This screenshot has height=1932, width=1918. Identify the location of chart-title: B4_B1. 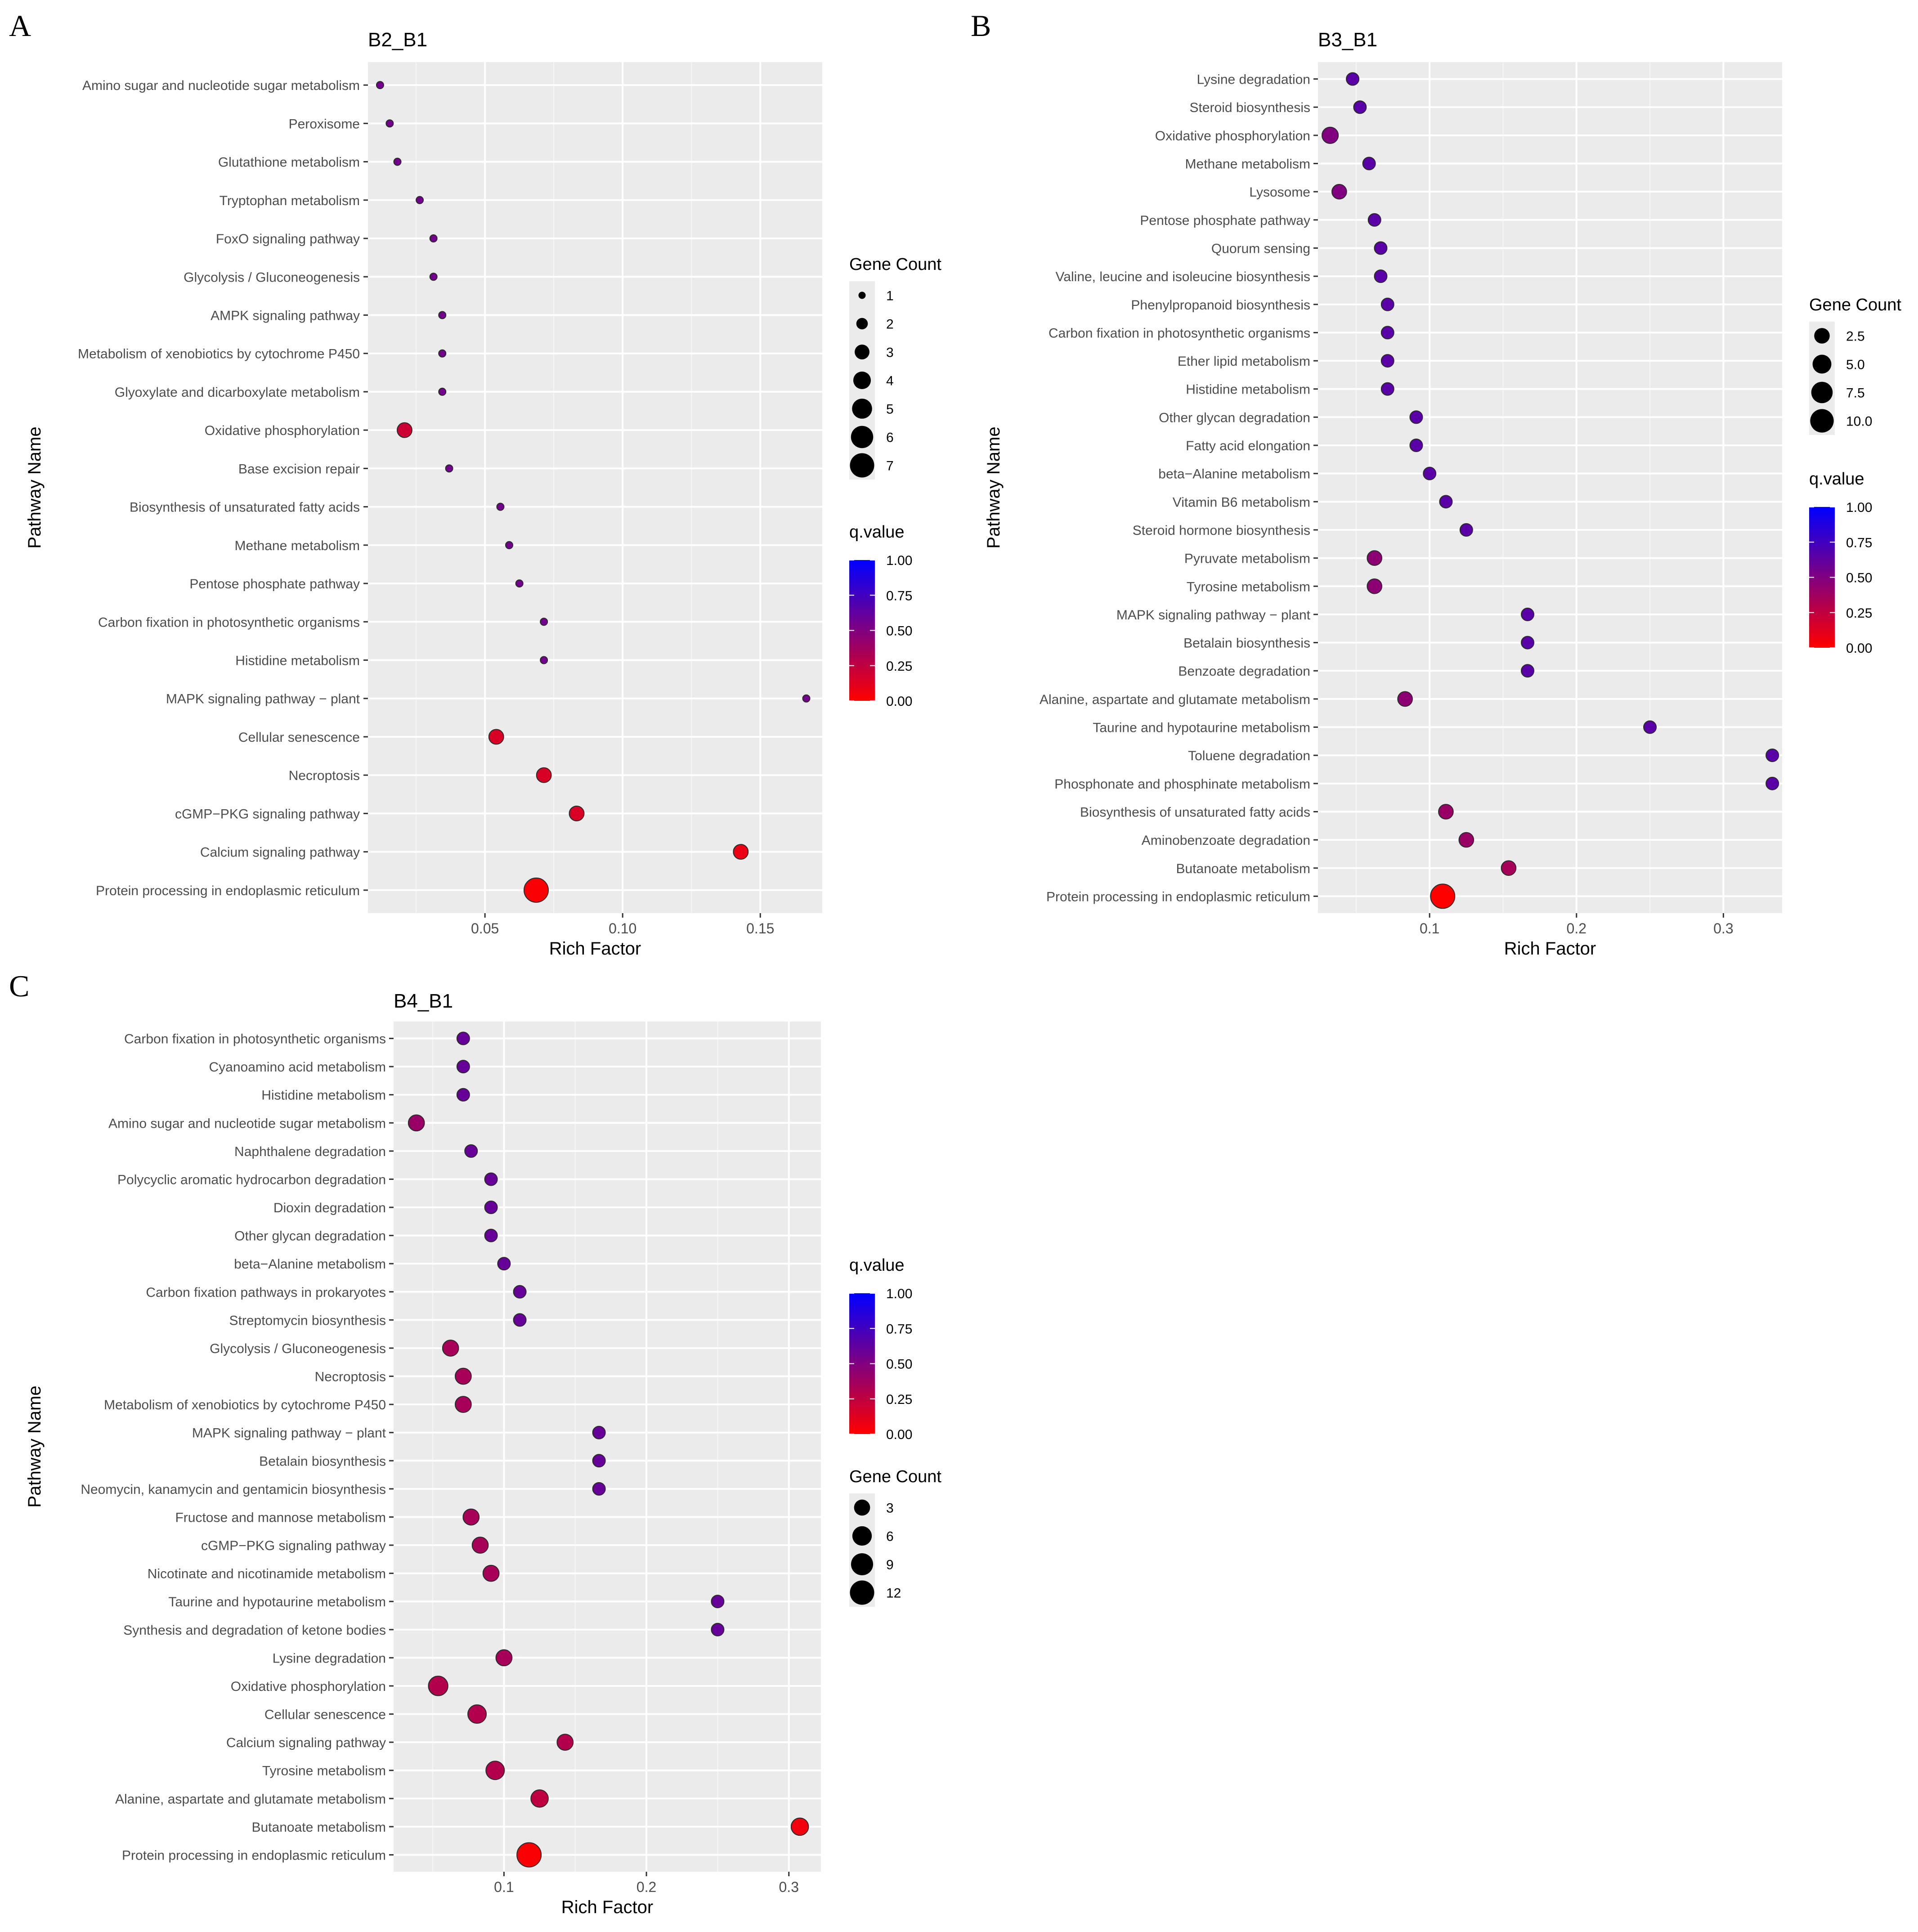
(423, 1001).